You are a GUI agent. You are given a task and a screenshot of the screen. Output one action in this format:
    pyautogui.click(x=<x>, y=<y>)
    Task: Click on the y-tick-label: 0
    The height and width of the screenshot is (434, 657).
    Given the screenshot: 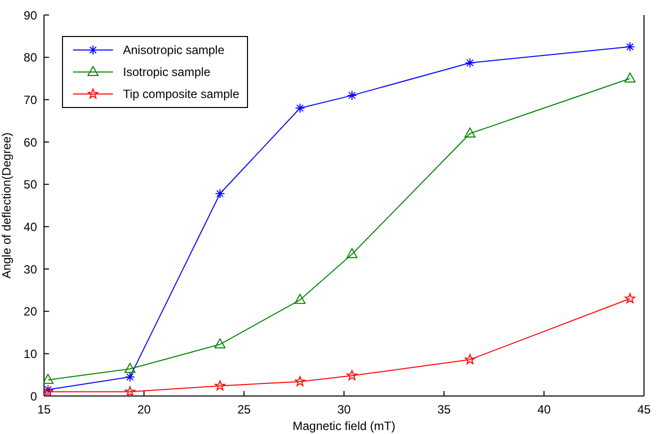 What is the action you would take?
    pyautogui.click(x=34, y=396)
    